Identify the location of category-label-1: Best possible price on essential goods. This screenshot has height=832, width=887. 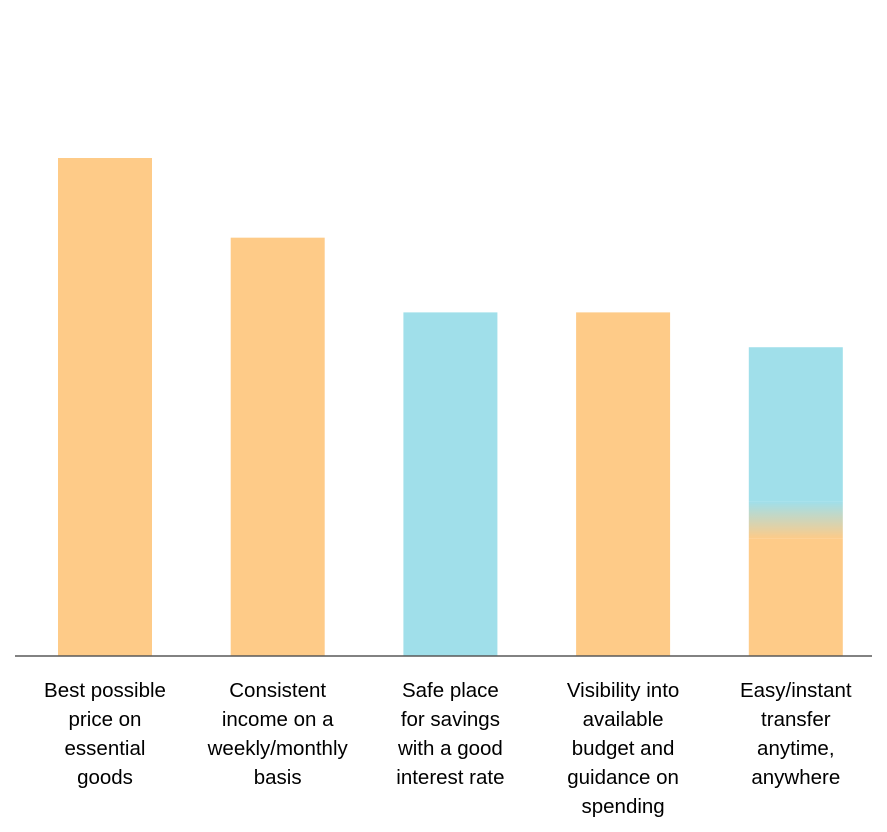
(105, 734).